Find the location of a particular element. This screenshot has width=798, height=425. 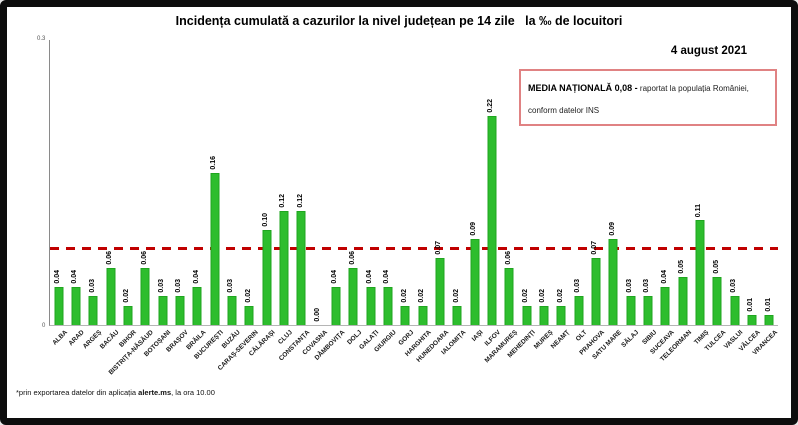

bar-group: 0.04 ARAD is located at coordinates (76, 193).